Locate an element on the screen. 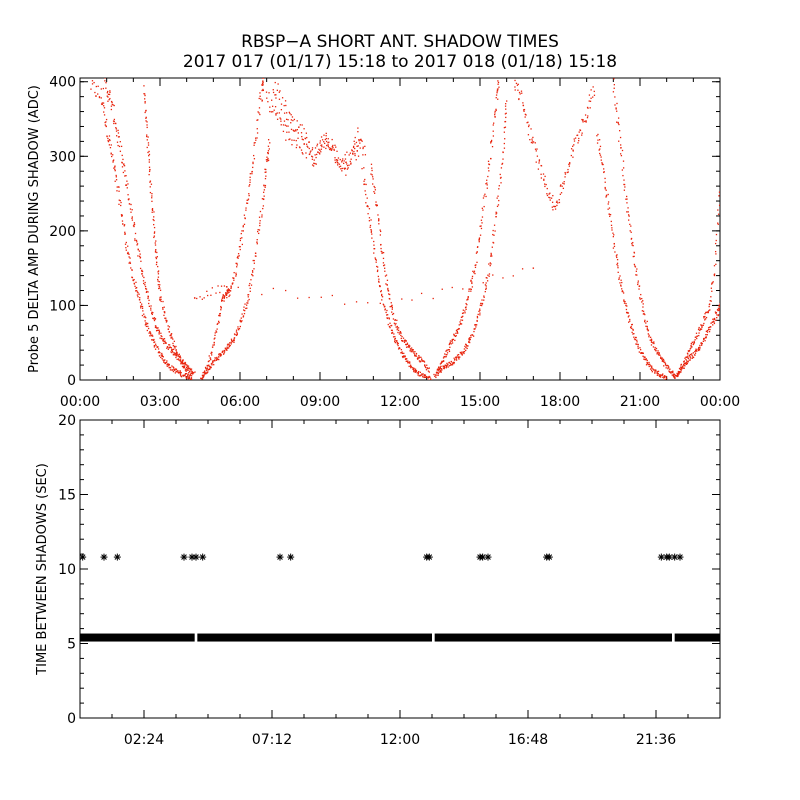 This screenshot has width=800, height=800. bottom-data-point is located at coordinates (117, 557).